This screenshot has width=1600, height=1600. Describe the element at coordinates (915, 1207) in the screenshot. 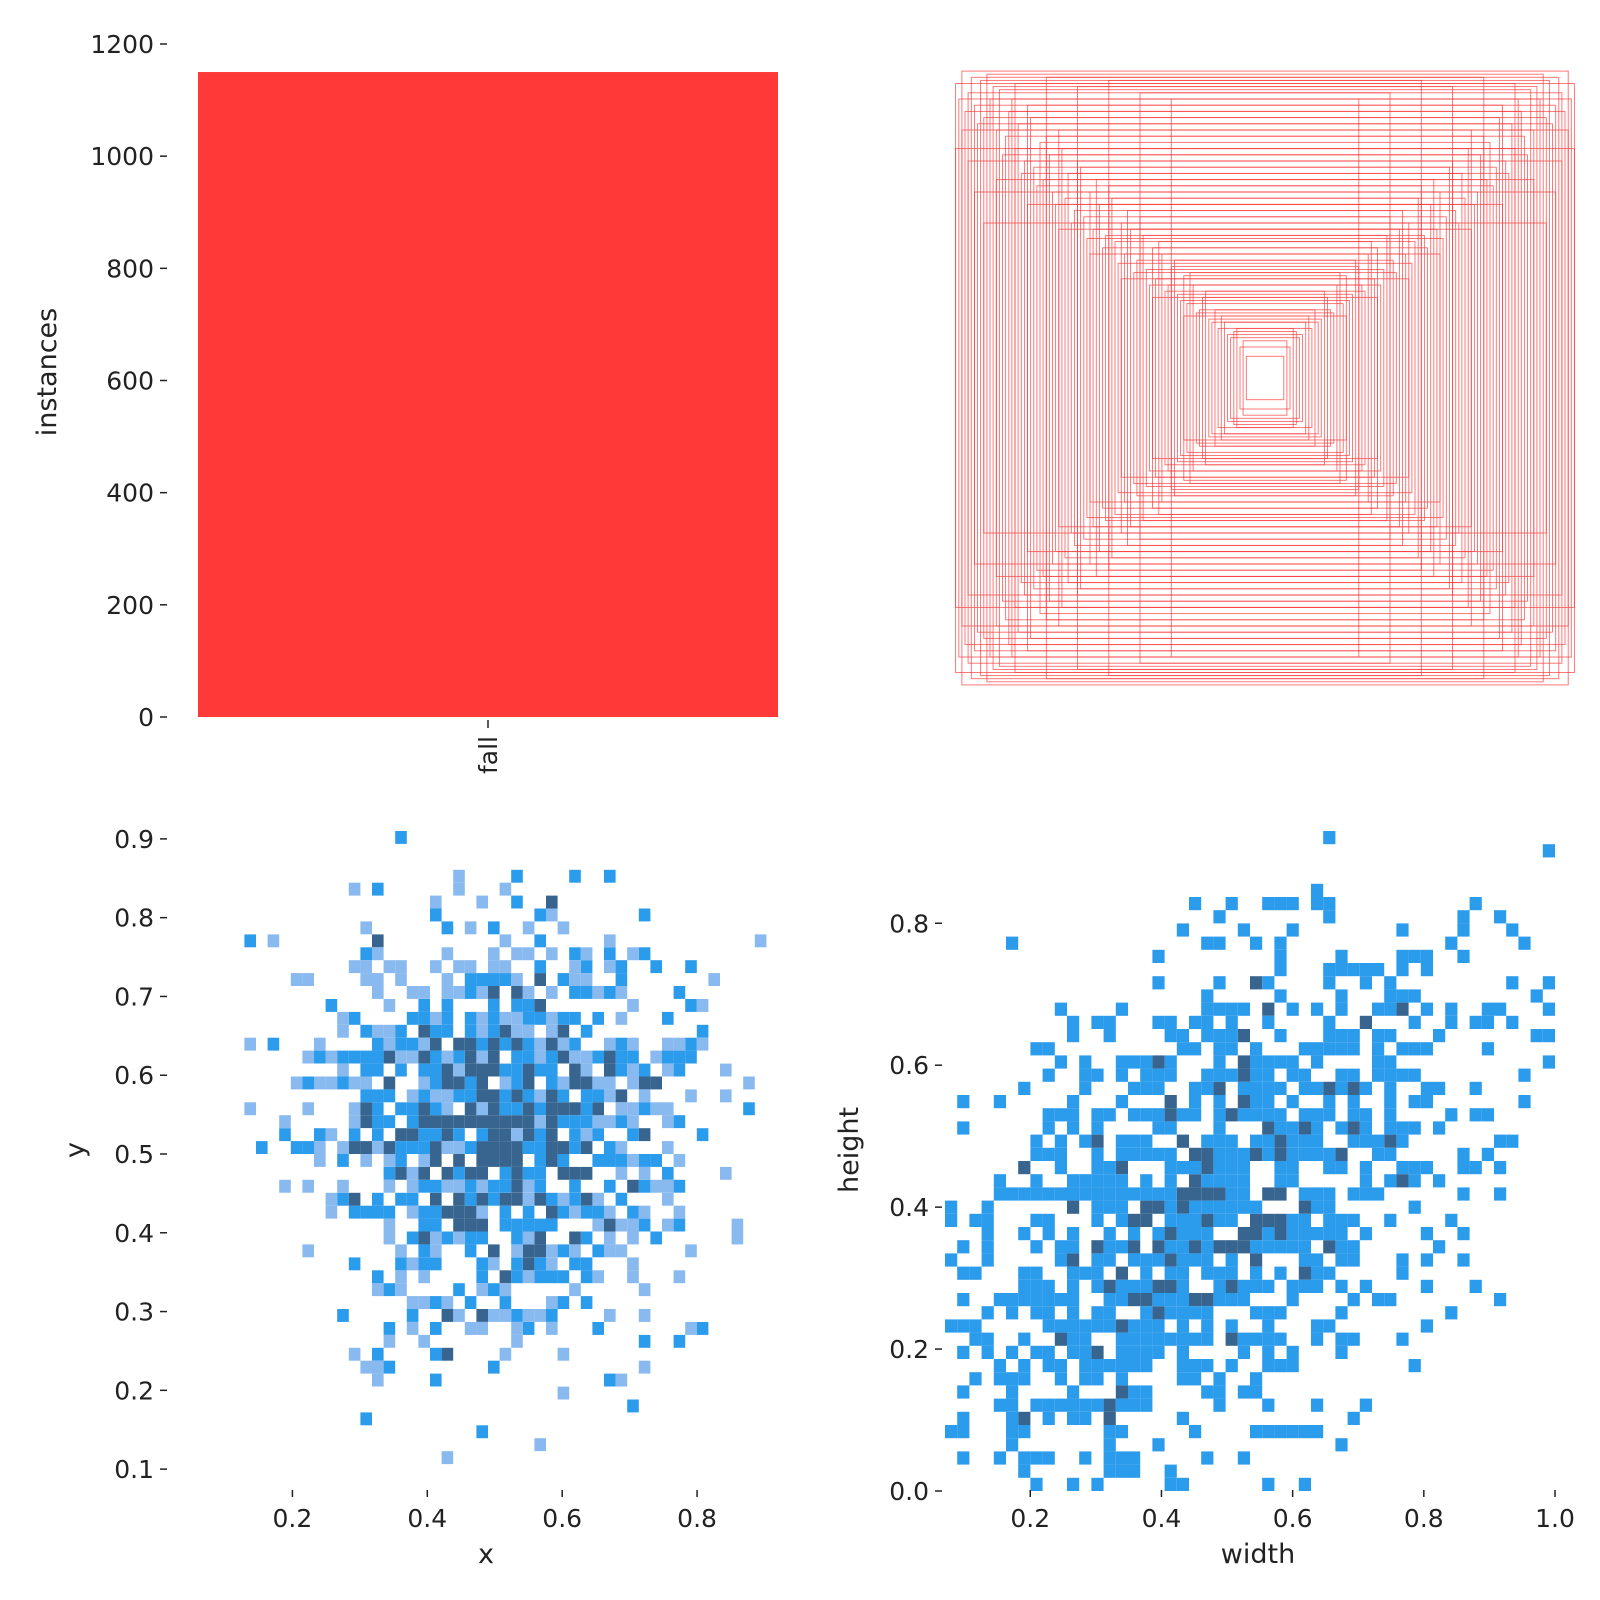

I see `wh-y-ticks: 0.00.20.40.60.8` at that location.